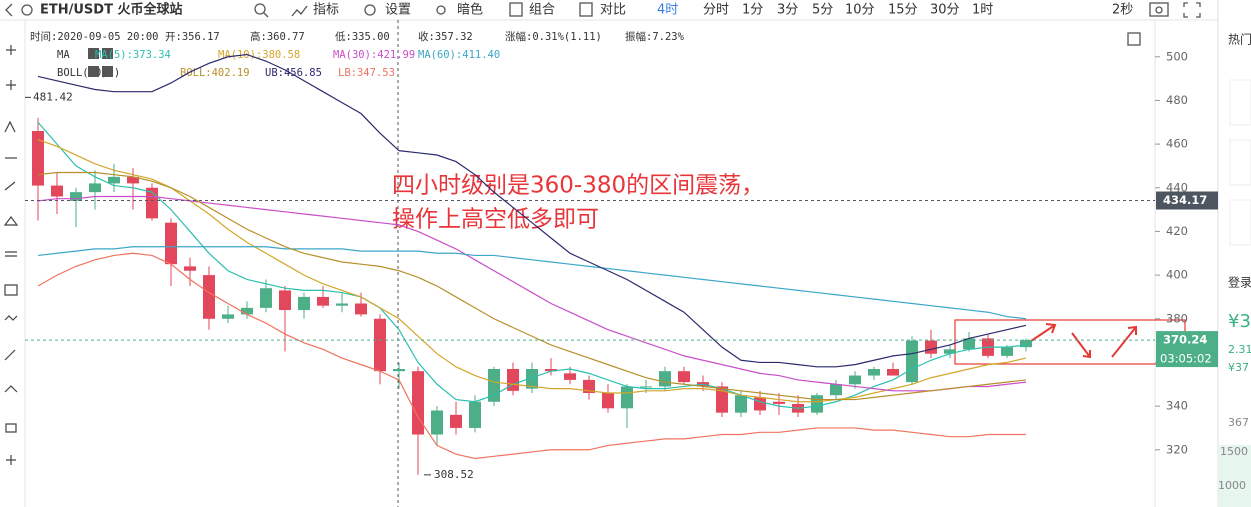  I want to click on legend-entry: MA(5):373.34, so click(133, 55).